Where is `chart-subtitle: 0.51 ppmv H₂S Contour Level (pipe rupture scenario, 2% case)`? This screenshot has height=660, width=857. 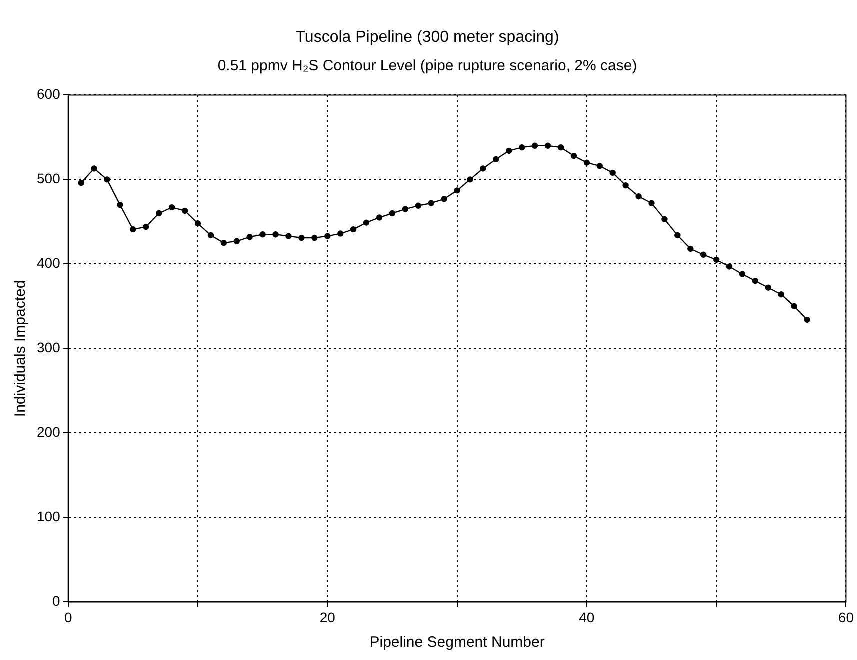 chart-subtitle: 0.51 ppmv H₂S Contour Level (pipe rupture scenario, 2% case) is located at coordinates (428, 65).